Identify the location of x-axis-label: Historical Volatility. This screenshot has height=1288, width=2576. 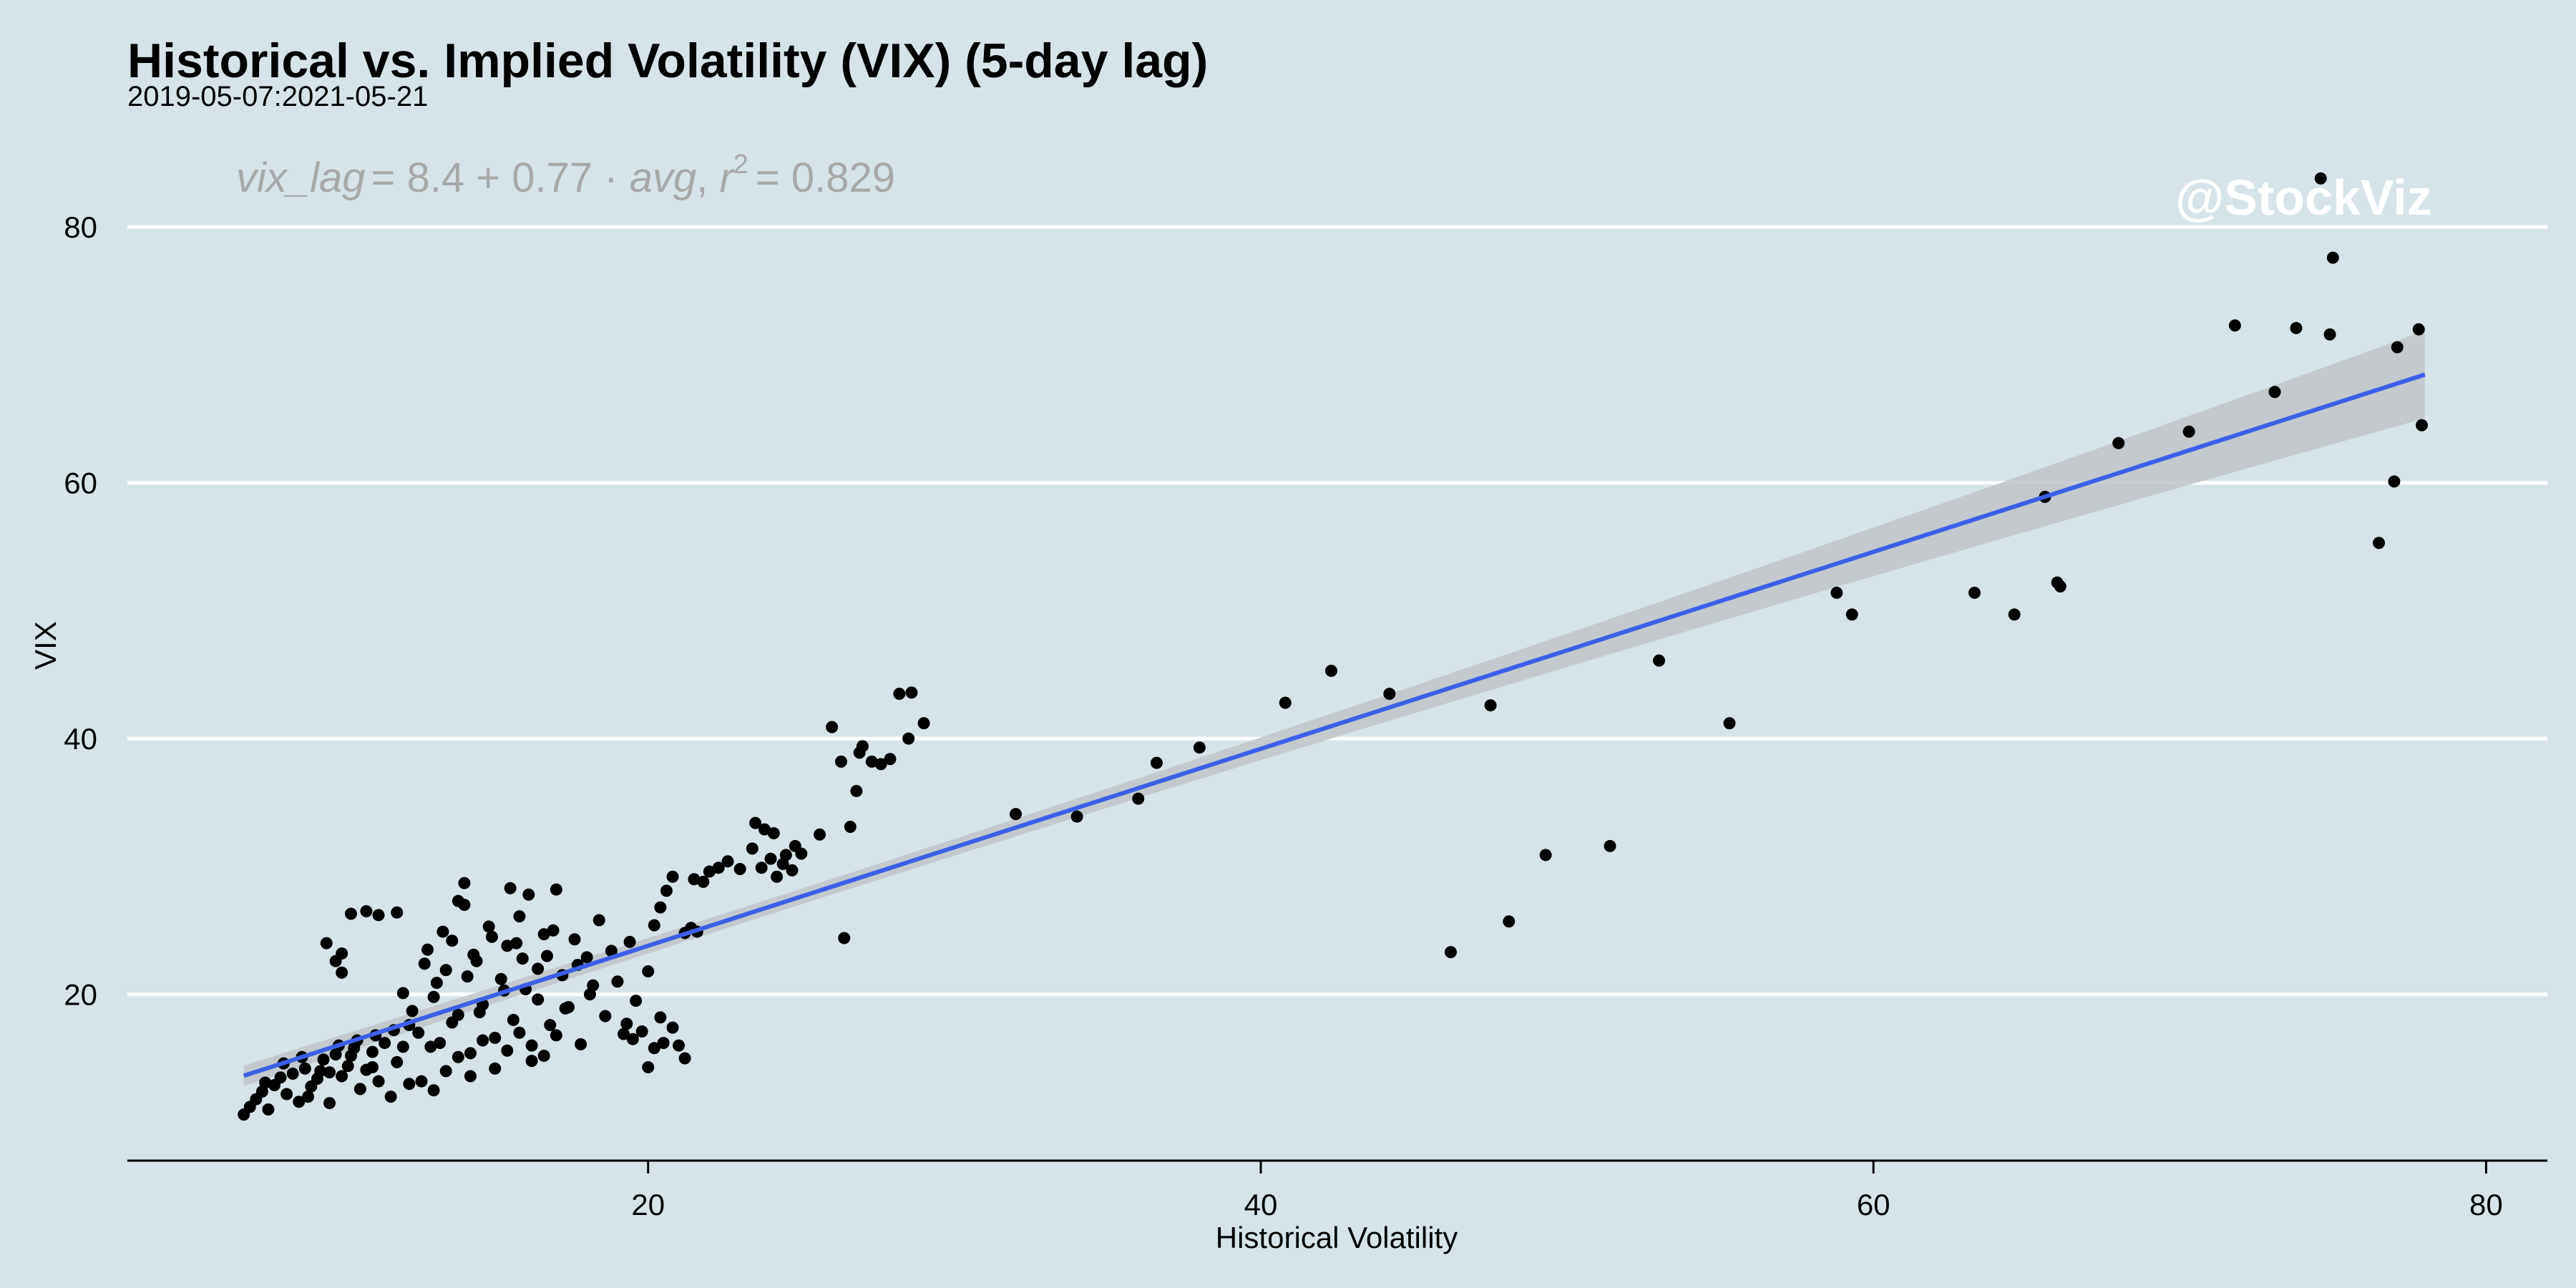
(1337, 1237).